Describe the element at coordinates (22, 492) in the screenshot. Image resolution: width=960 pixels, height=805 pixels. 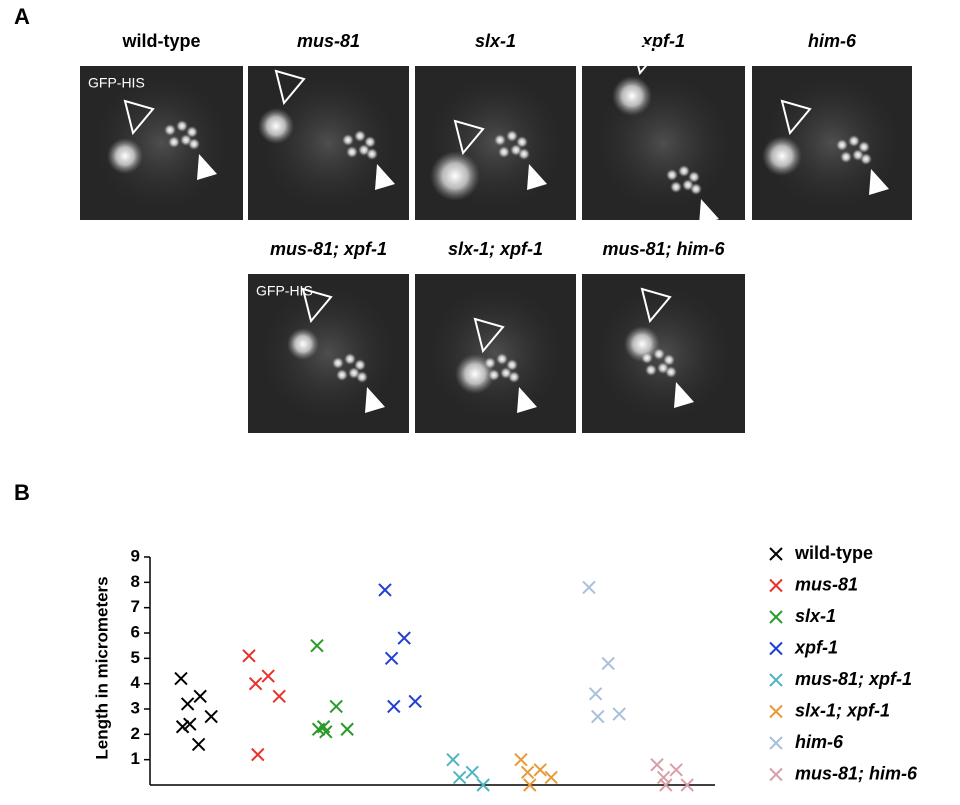
I see `panel-label: B` at that location.